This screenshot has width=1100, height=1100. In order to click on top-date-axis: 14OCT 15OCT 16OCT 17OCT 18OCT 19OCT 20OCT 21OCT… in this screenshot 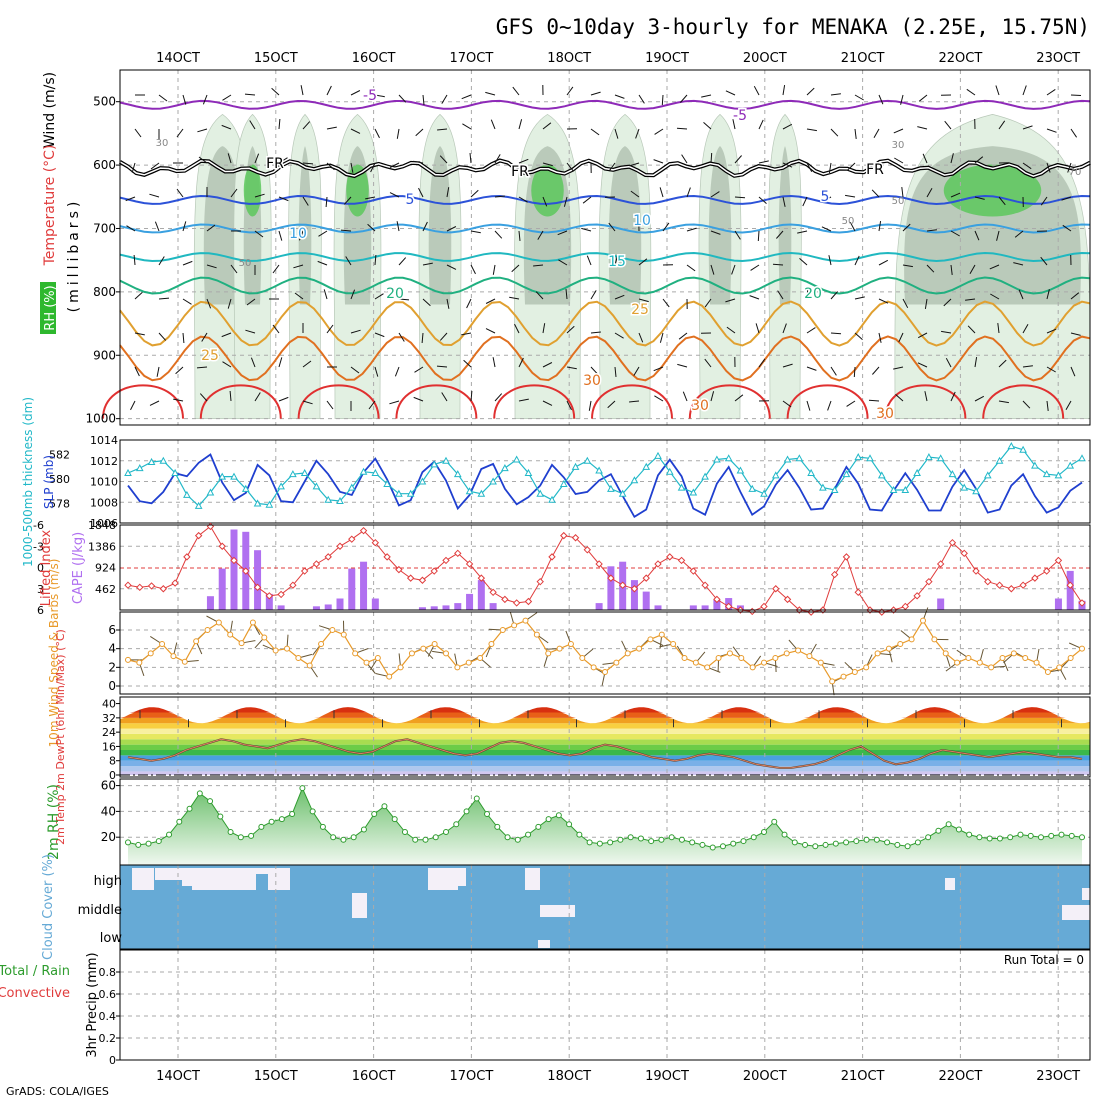, I will do `click(618, 58)`.